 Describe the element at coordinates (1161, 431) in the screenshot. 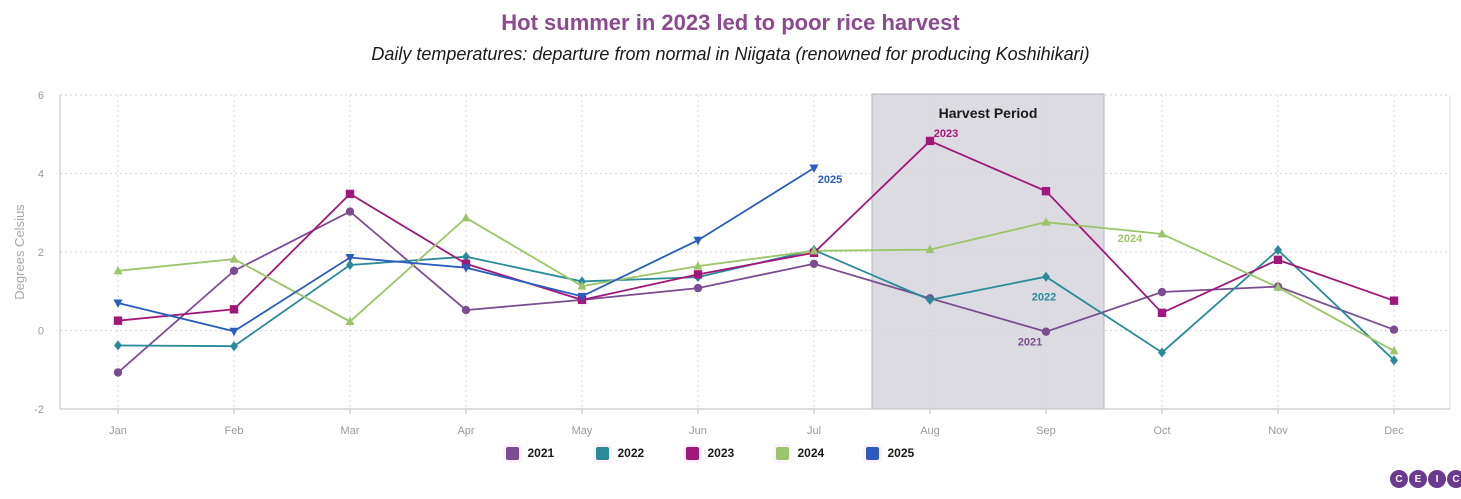

I see `x-tick-label: Oct` at that location.